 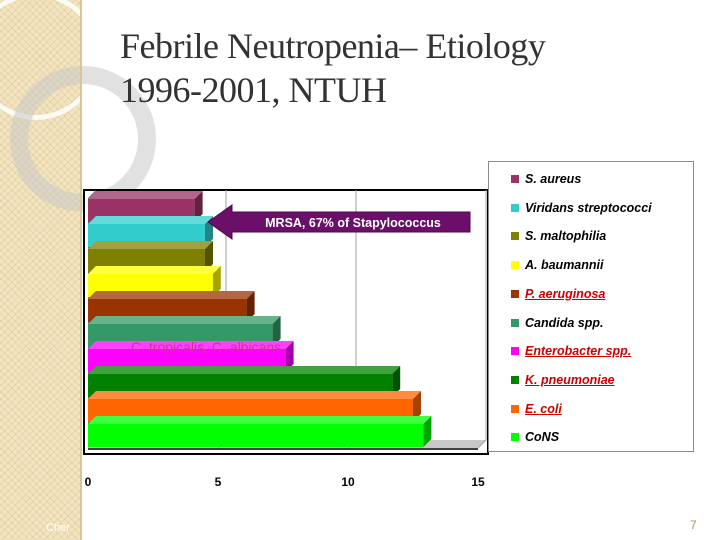 I want to click on callout-arrow, so click(x=339, y=222).